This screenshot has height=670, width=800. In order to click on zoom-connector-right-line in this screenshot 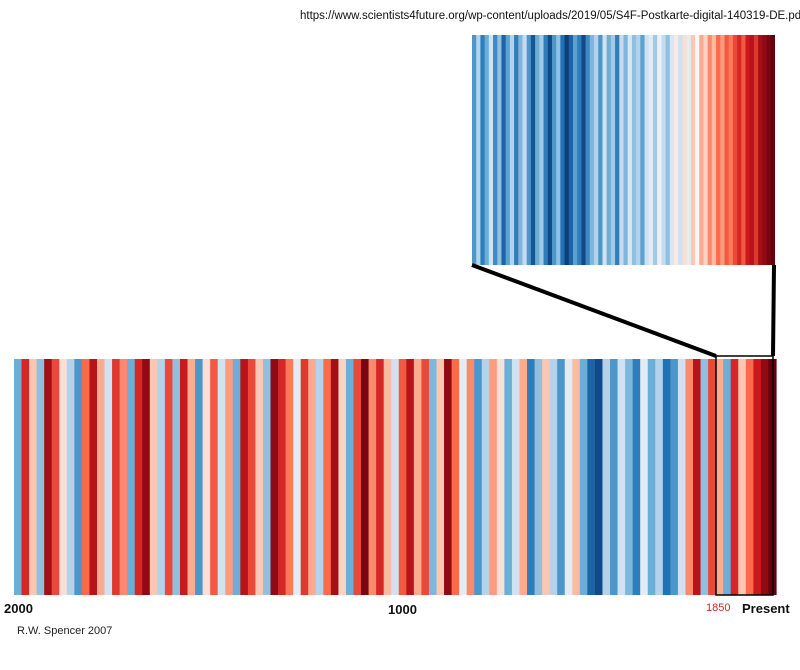, I will do `click(773, 310)`.